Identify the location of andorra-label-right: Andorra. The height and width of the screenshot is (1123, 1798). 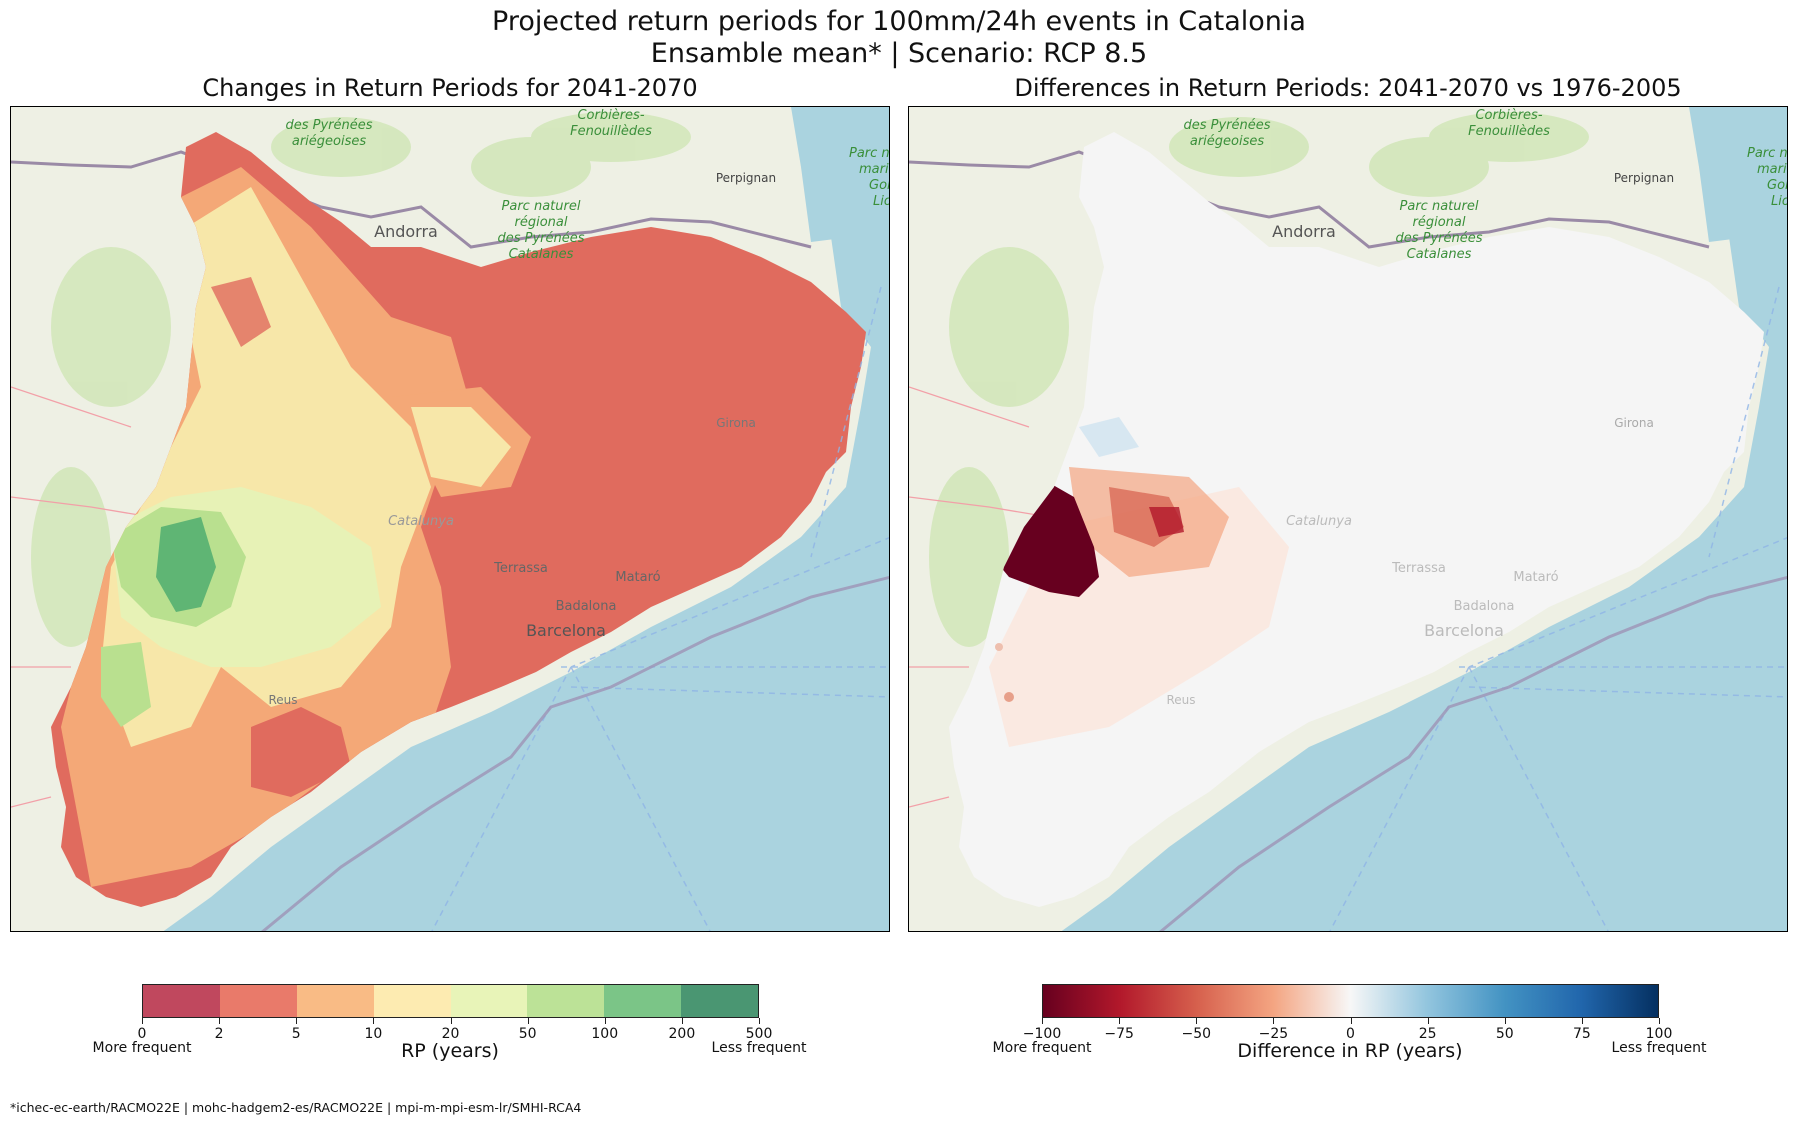
(1304, 231).